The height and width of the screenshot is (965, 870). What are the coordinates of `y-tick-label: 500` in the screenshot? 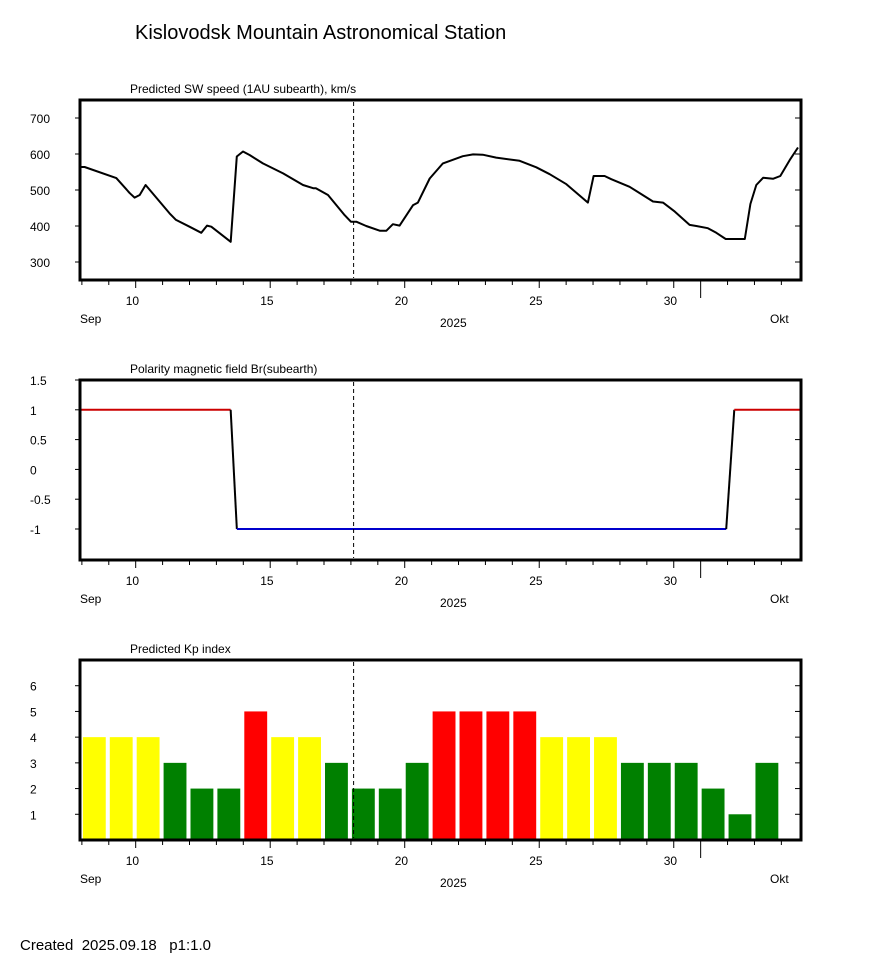 It's located at (40, 191).